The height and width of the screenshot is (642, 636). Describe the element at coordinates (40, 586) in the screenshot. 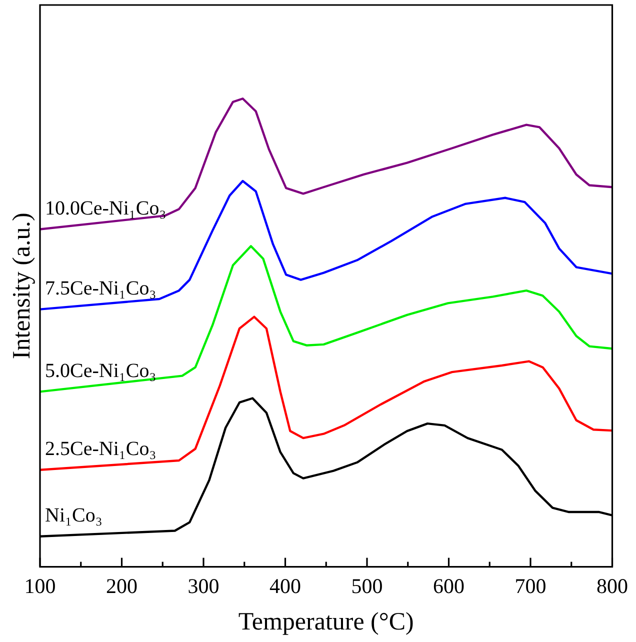

I see `x-tick-label: 100` at that location.